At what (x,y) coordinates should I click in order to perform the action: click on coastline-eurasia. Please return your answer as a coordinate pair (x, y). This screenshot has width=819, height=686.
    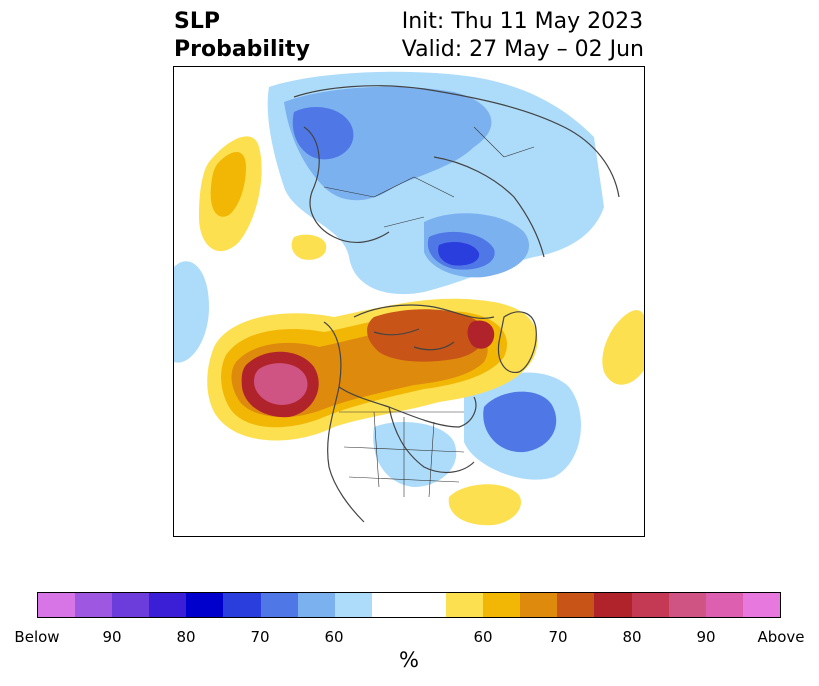
    Looking at the image, I should click on (456, 171).